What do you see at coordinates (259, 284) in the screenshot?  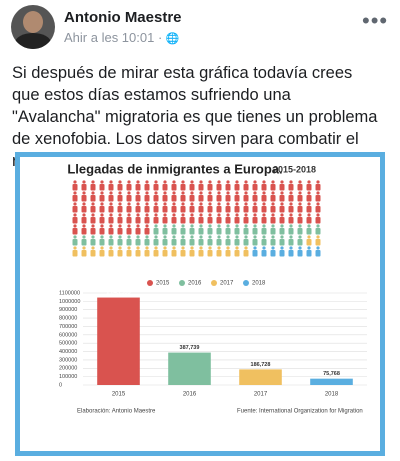 I see `legend-label: 2018` at bounding box center [259, 284].